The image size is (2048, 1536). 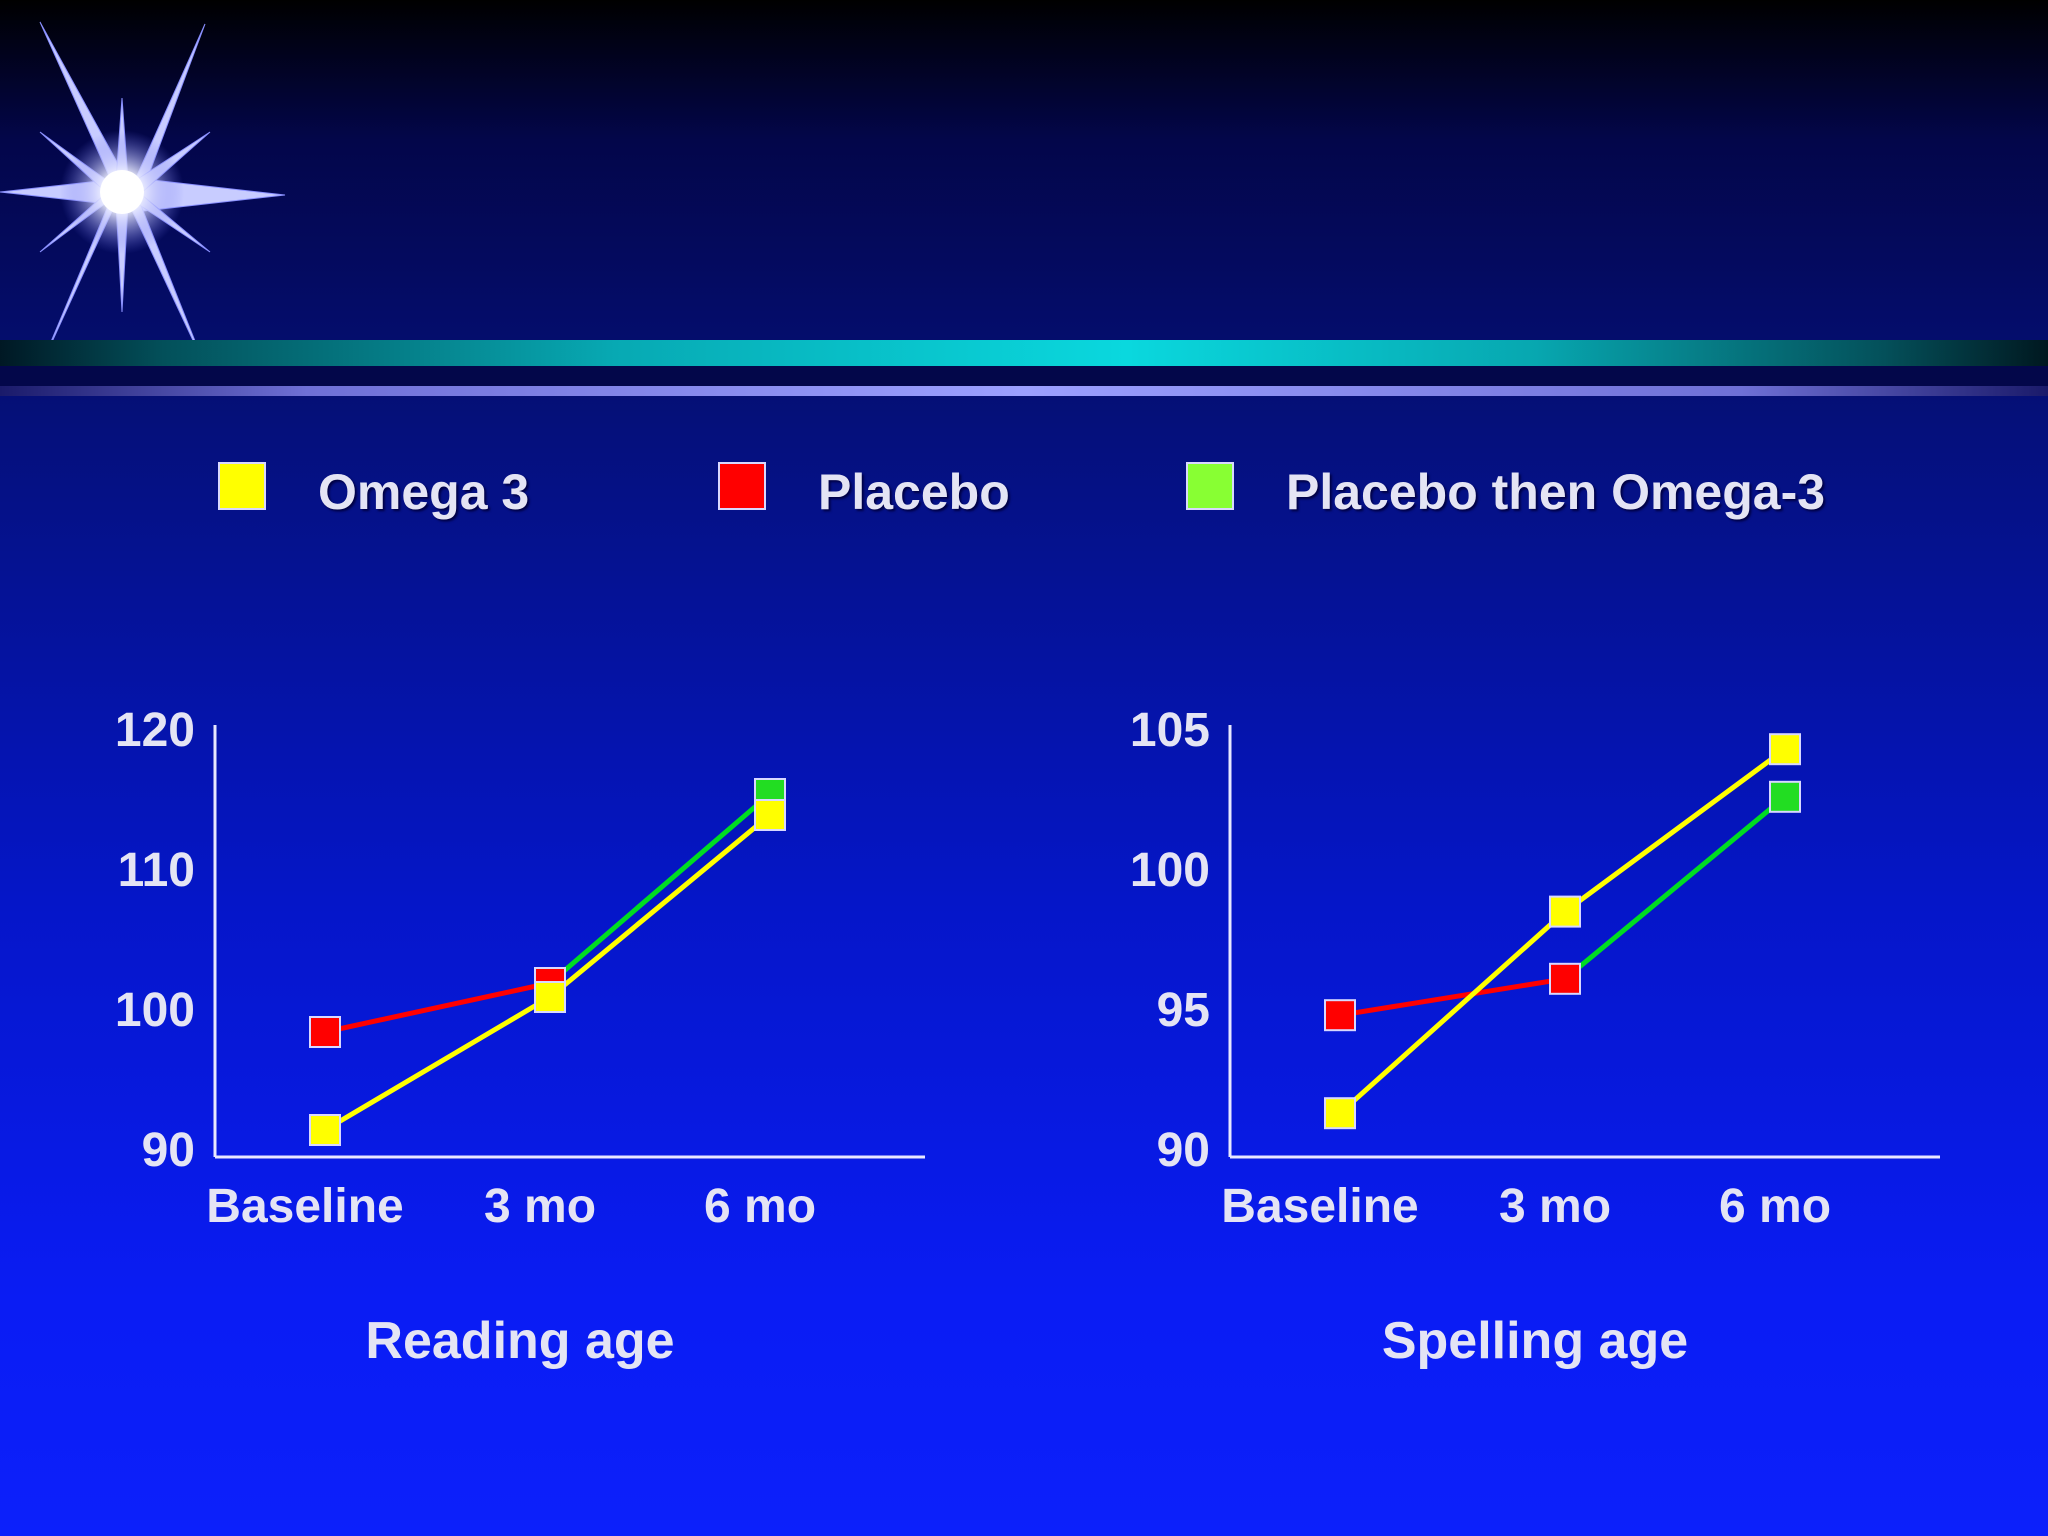 What do you see at coordinates (1183, 1010) in the screenshot?
I see `y-tick-label: 95` at bounding box center [1183, 1010].